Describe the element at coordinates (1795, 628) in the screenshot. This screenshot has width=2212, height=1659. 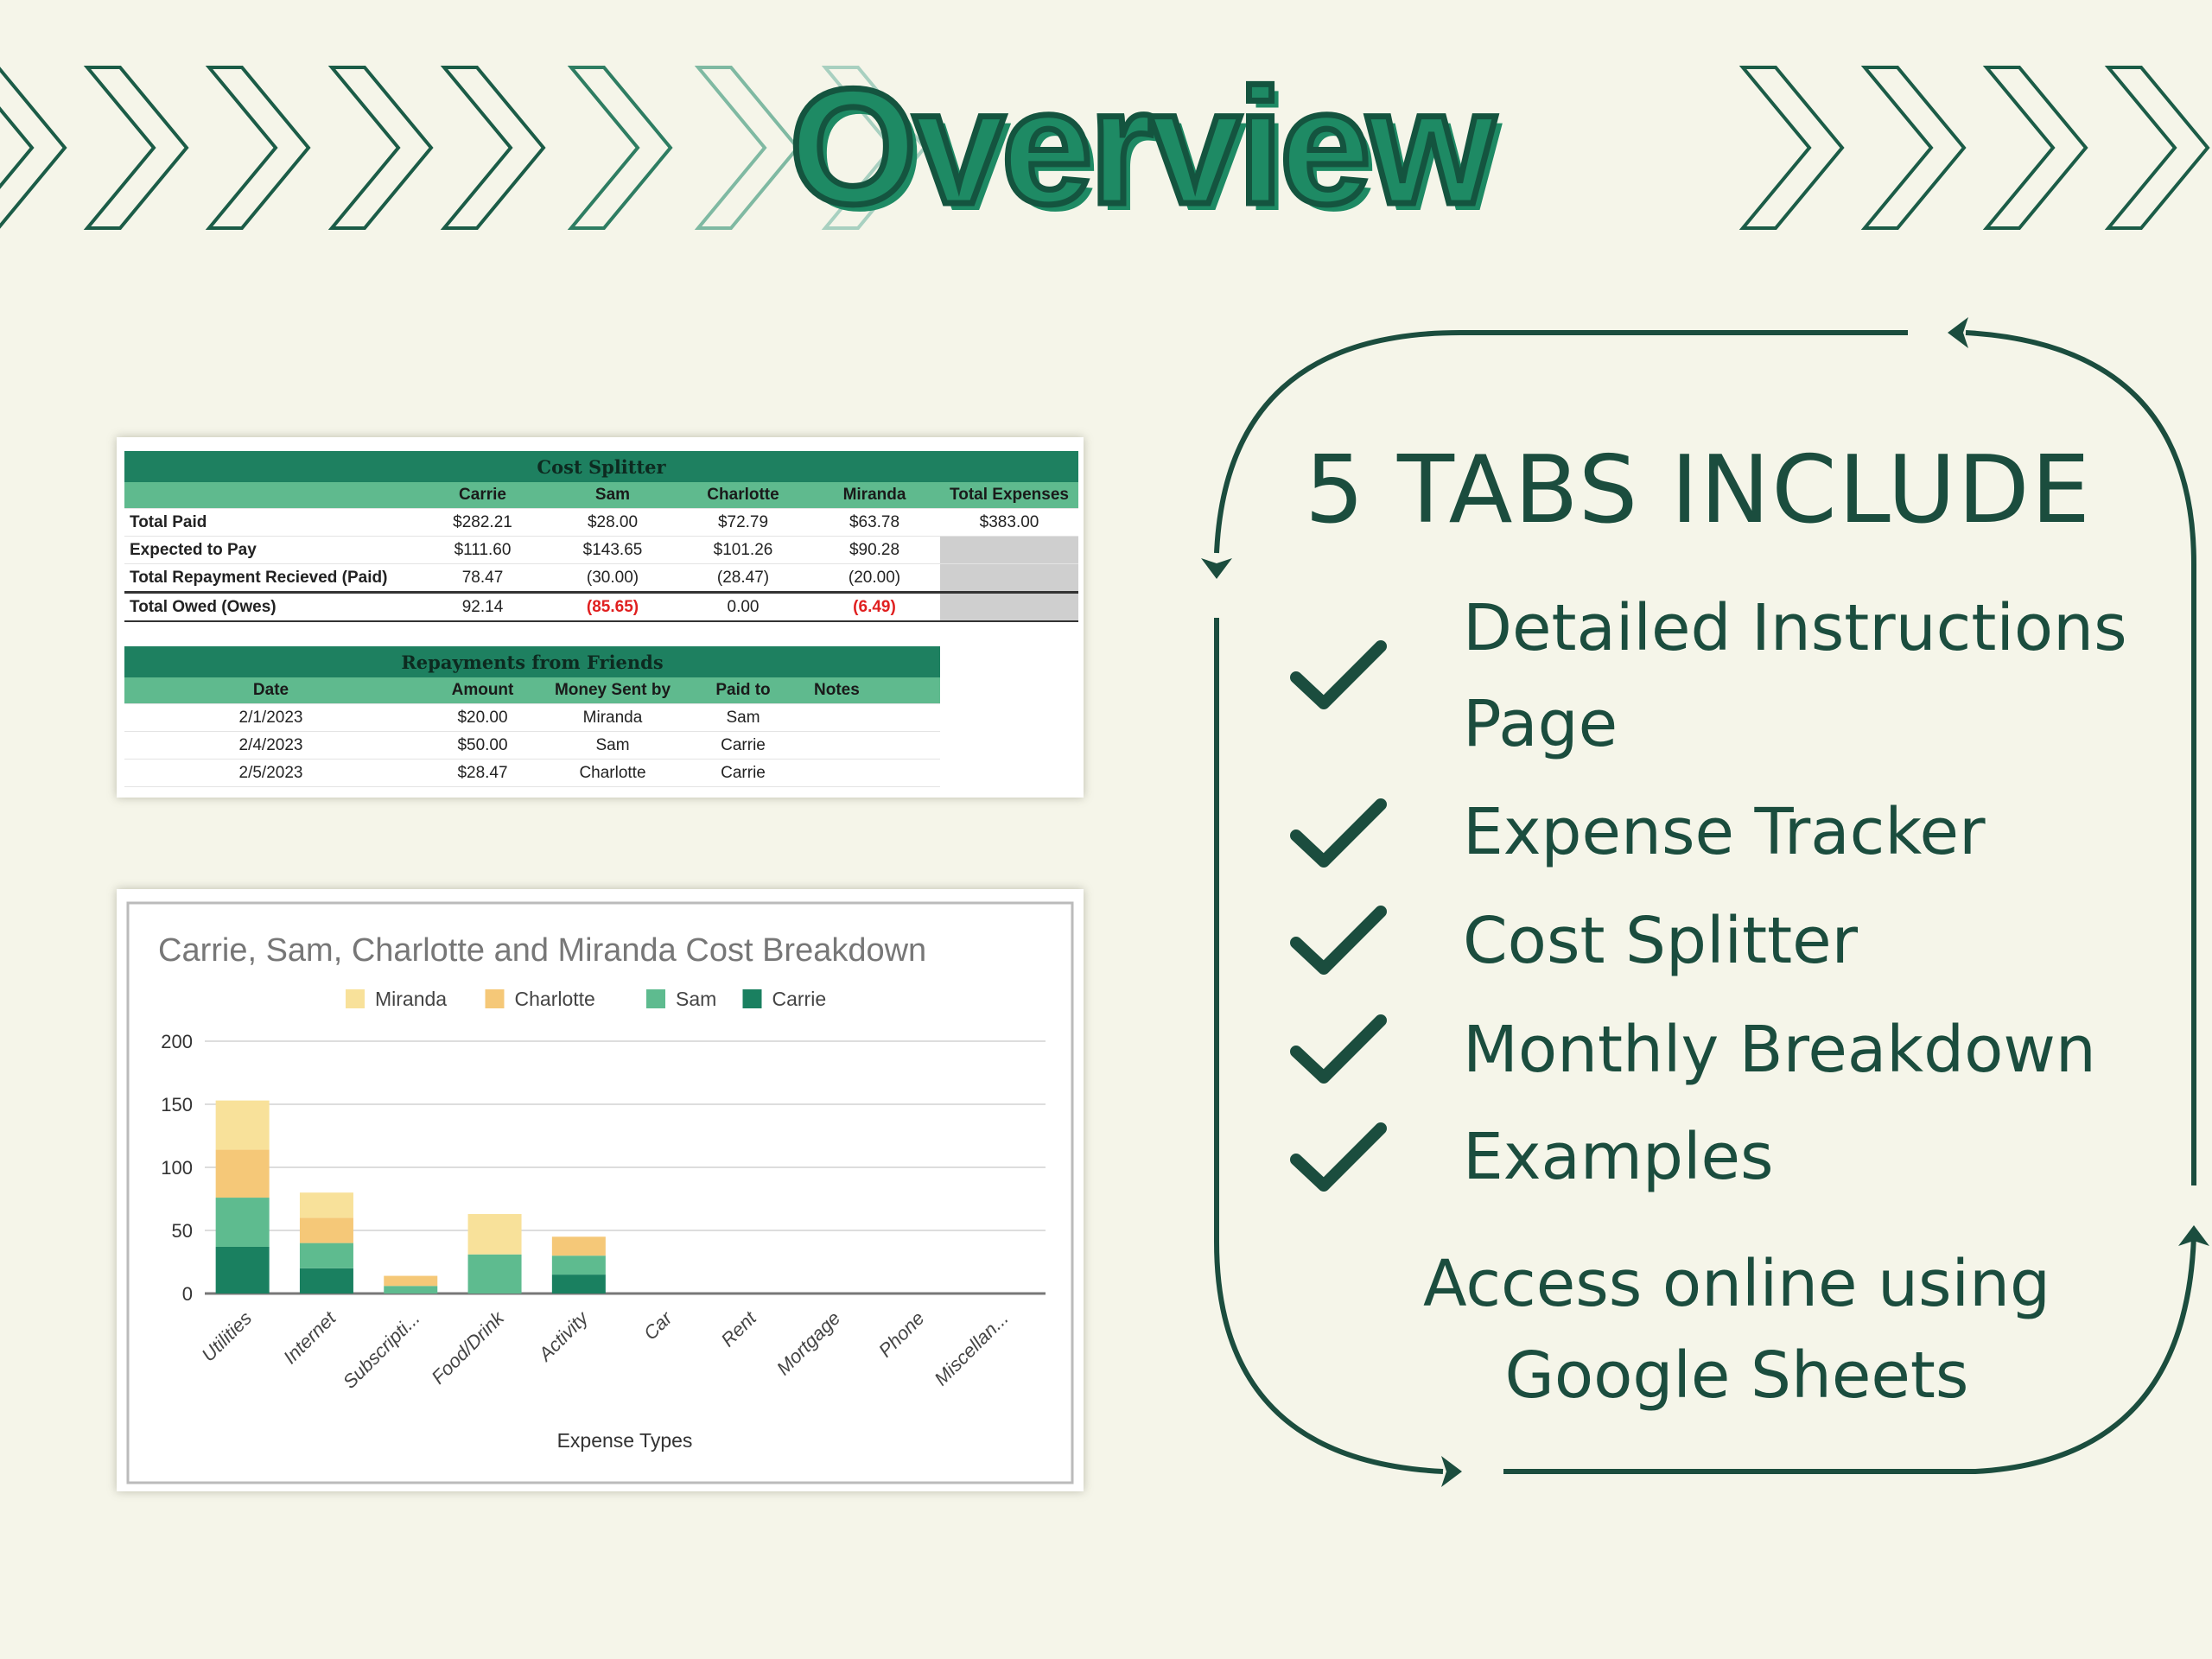
I see `feature-item: Detailed Instructions` at that location.